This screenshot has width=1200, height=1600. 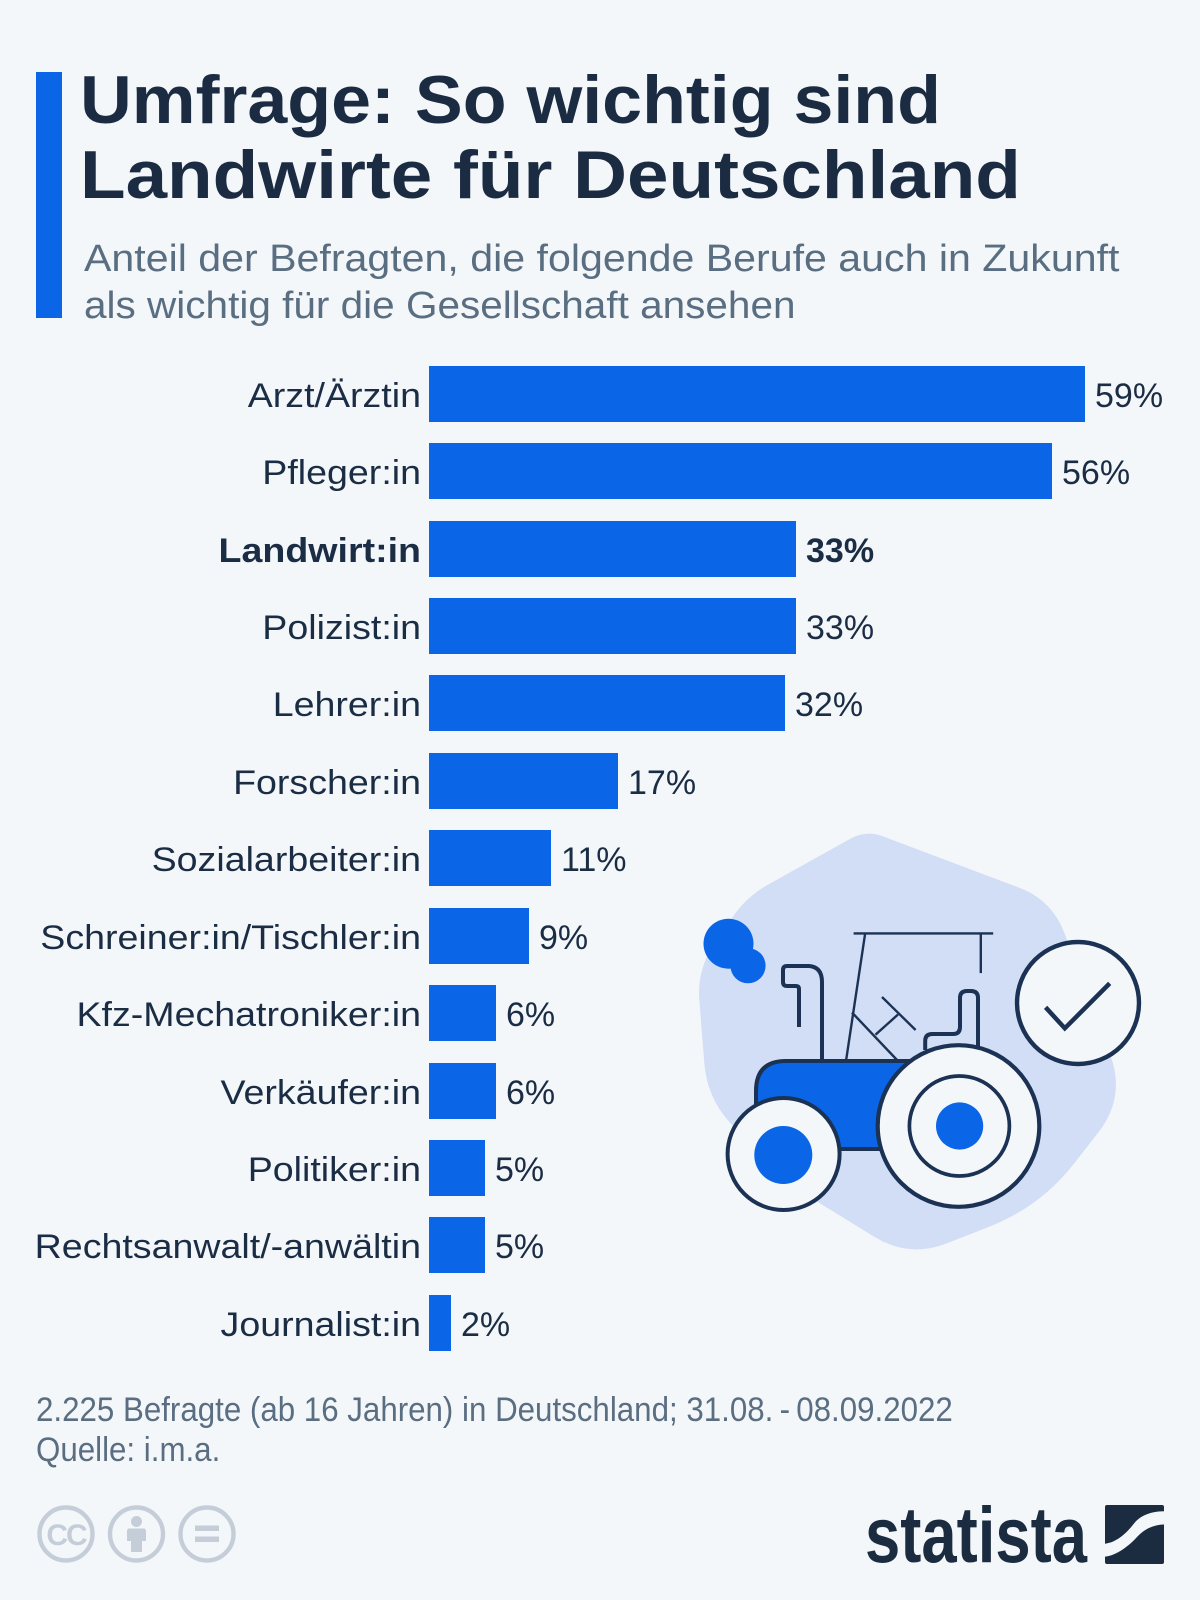 I want to click on svg-text: CC, so click(x=66, y=1535).